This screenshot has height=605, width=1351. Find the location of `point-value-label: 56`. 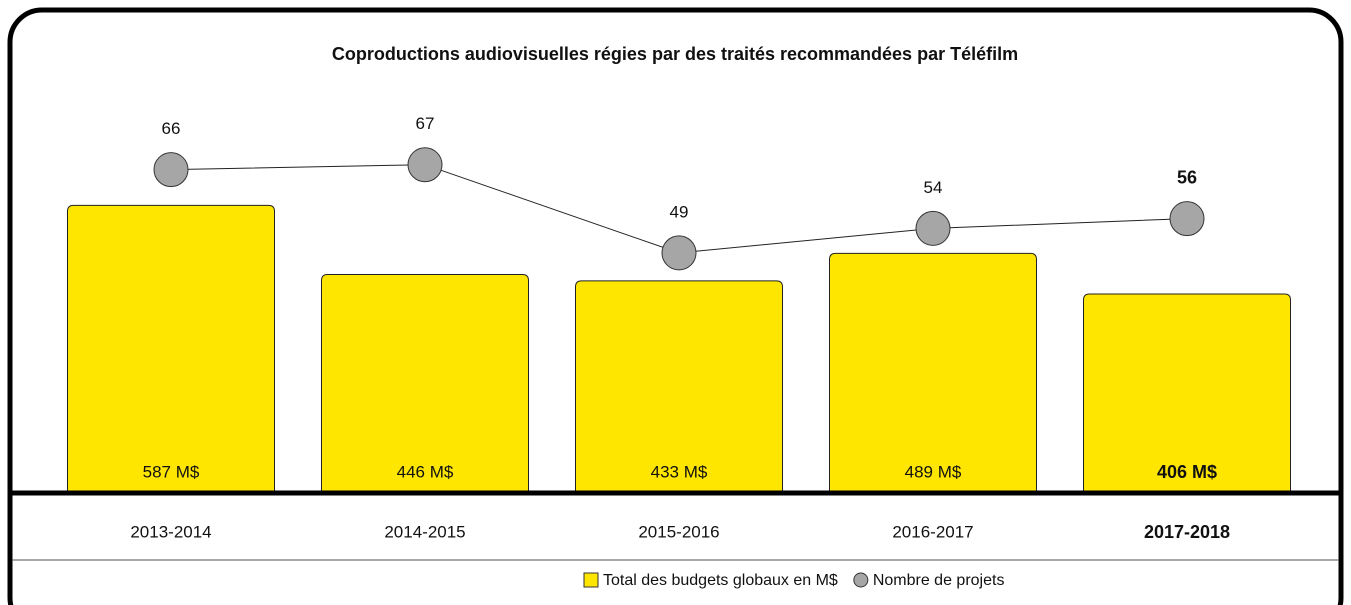

point-value-label: 56 is located at coordinates (1187, 177).